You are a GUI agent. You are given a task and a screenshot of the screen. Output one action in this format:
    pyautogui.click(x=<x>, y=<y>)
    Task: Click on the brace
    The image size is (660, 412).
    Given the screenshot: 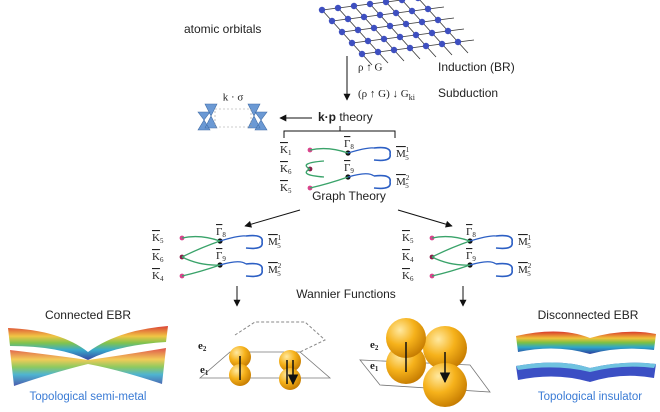 What is the action you would take?
    pyautogui.click(x=339, y=132)
    